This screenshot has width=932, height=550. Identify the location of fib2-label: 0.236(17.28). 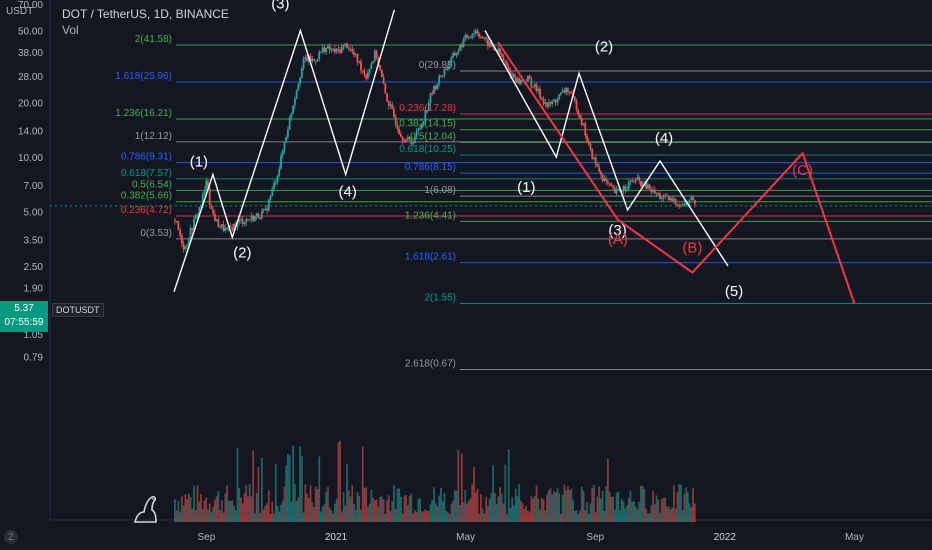
(427, 108).